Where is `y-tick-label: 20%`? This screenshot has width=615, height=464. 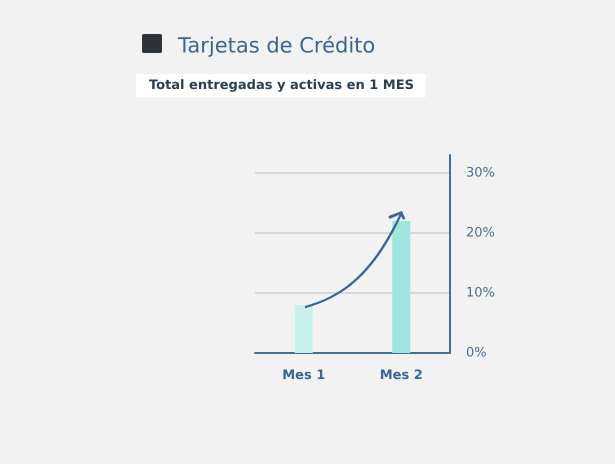 y-tick-label: 20% is located at coordinates (480, 233).